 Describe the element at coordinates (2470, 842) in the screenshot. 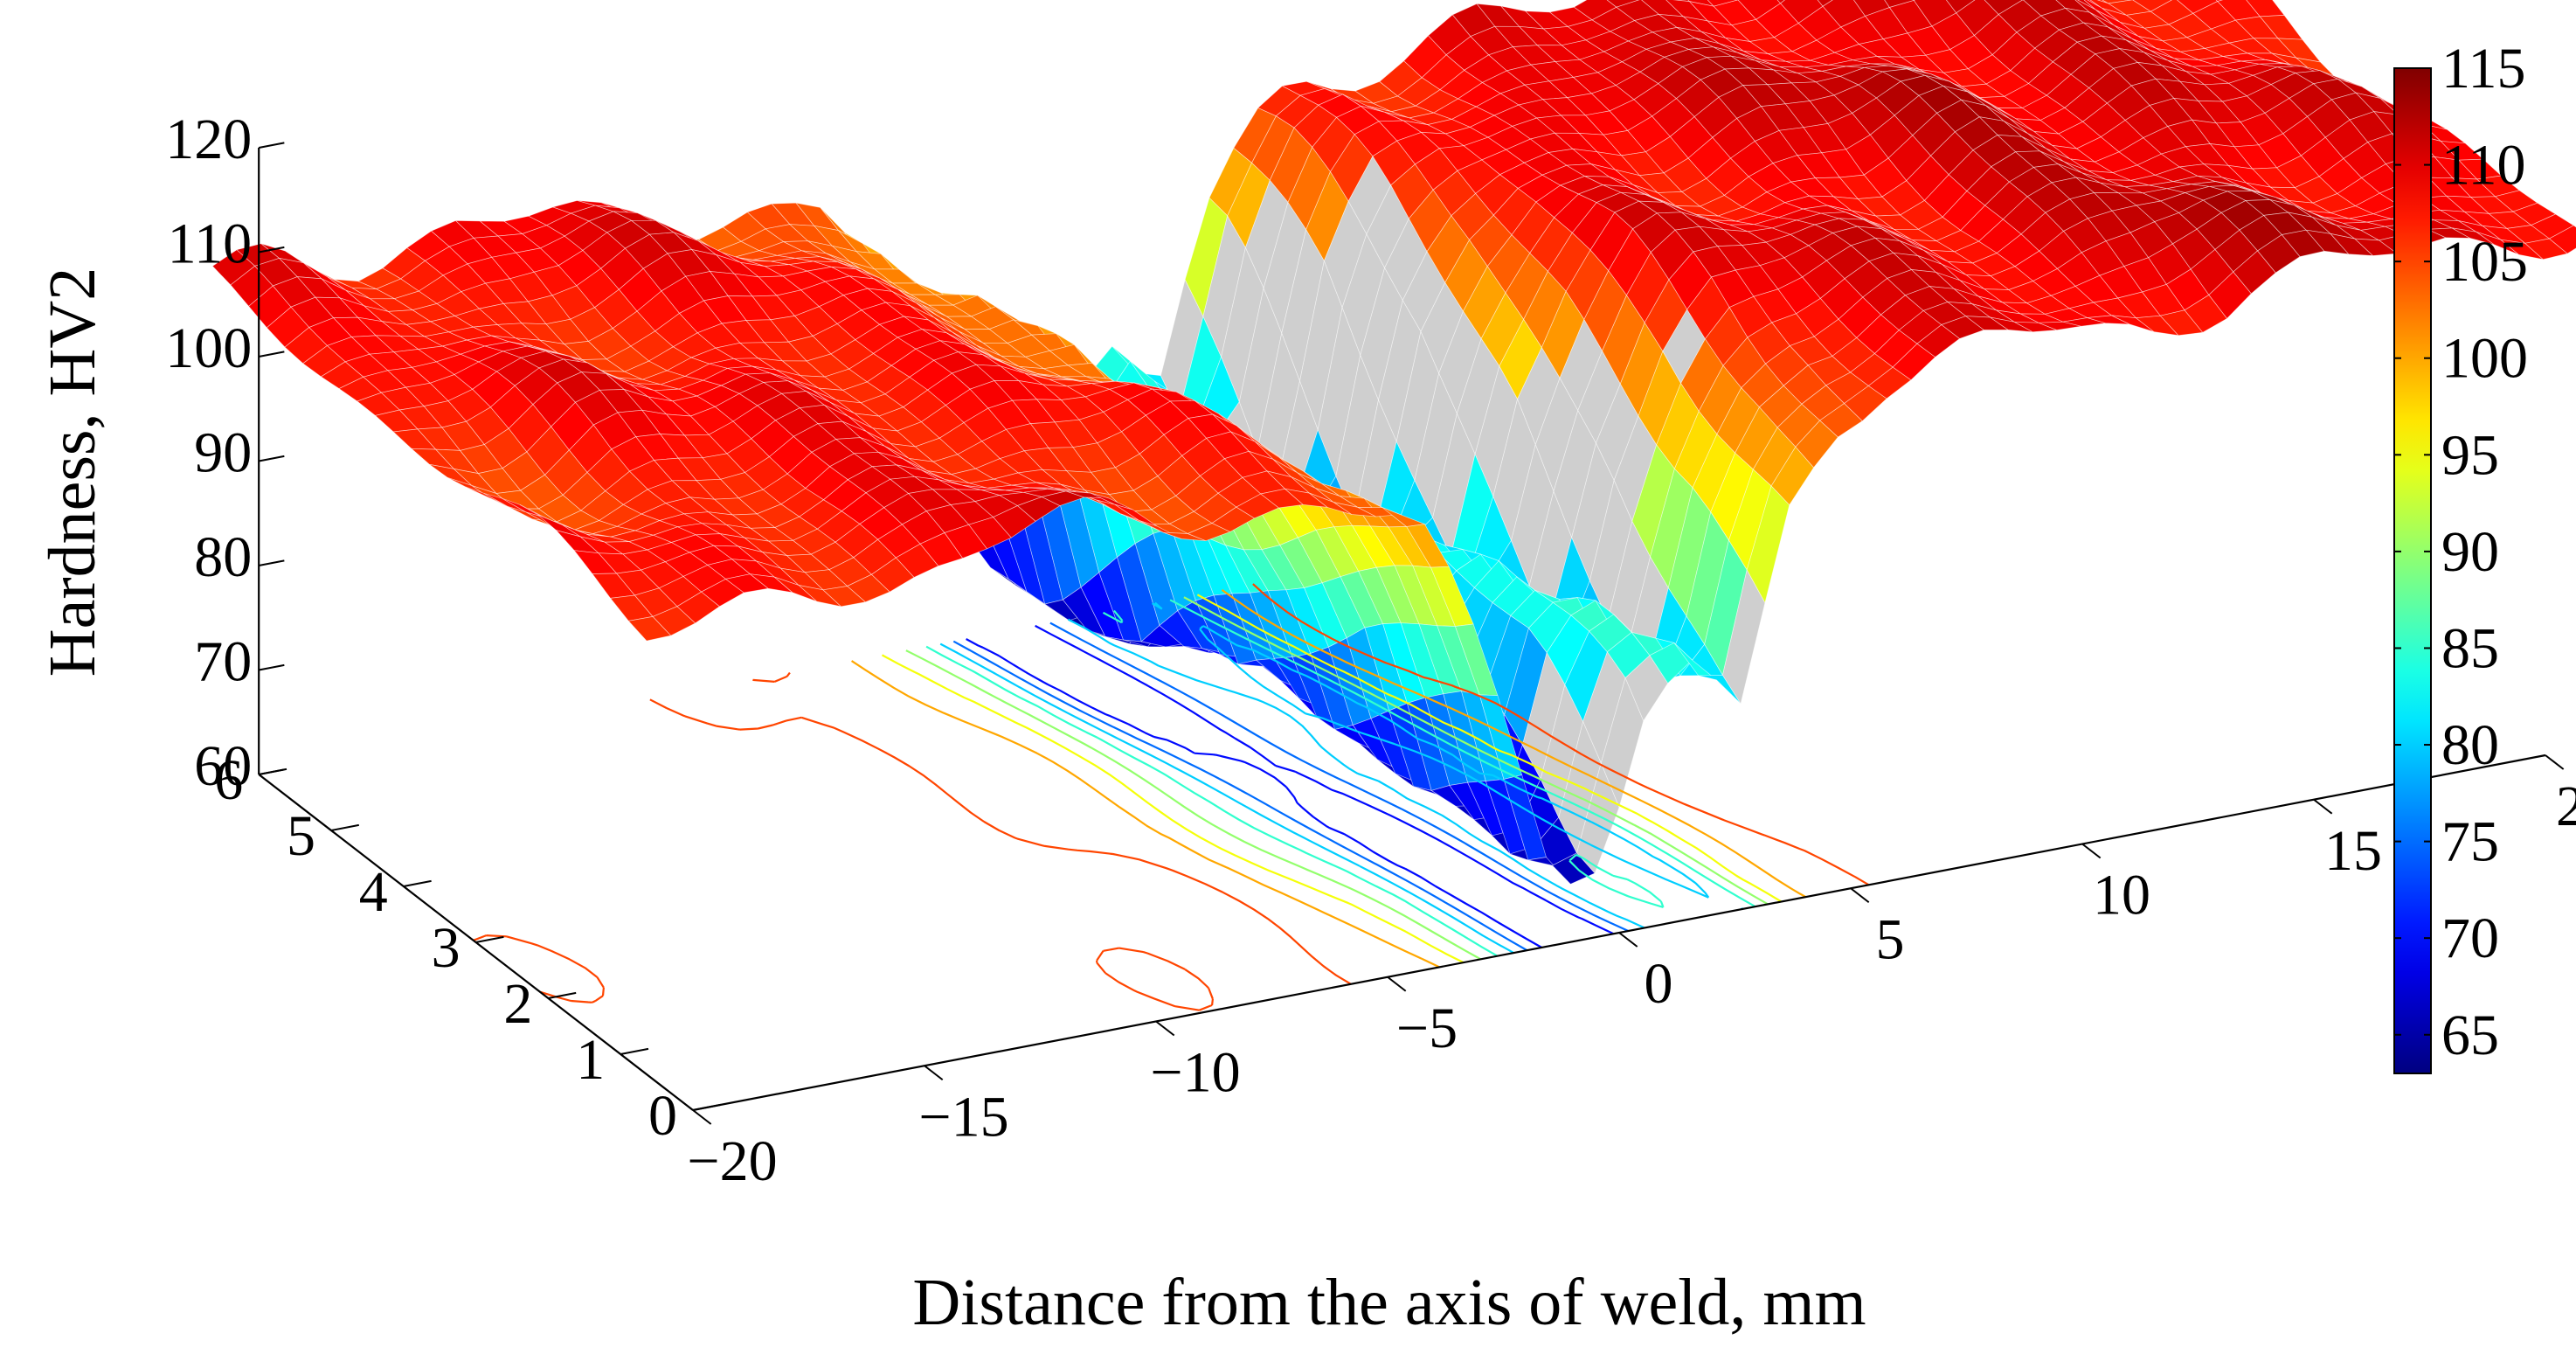

I see `colorbar-tick-label: 75` at that location.